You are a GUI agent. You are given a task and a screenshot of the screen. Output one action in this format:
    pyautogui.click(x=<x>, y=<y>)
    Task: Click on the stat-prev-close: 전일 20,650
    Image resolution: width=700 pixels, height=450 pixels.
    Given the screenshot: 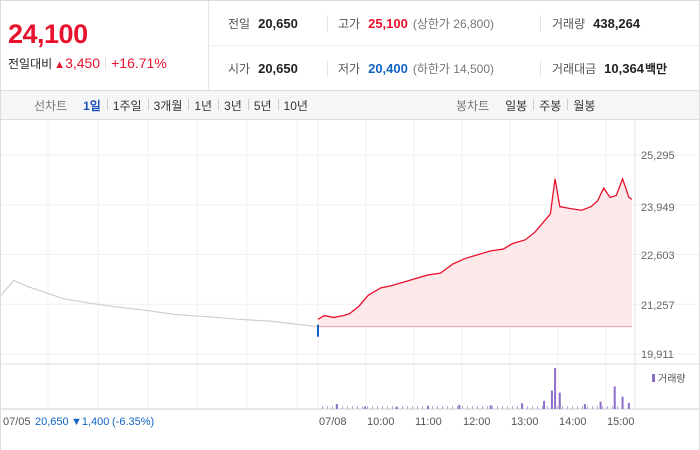 What is the action you would take?
    pyautogui.click(x=263, y=23)
    